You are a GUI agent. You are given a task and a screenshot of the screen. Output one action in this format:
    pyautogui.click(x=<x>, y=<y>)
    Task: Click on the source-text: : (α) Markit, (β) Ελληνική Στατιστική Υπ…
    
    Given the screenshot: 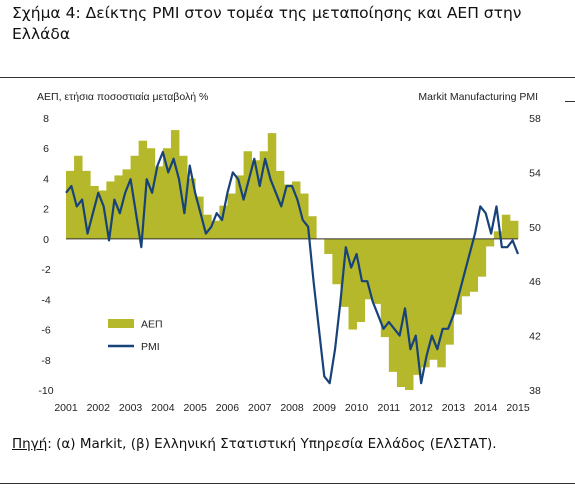 What is the action you would take?
    pyautogui.click(x=272, y=444)
    